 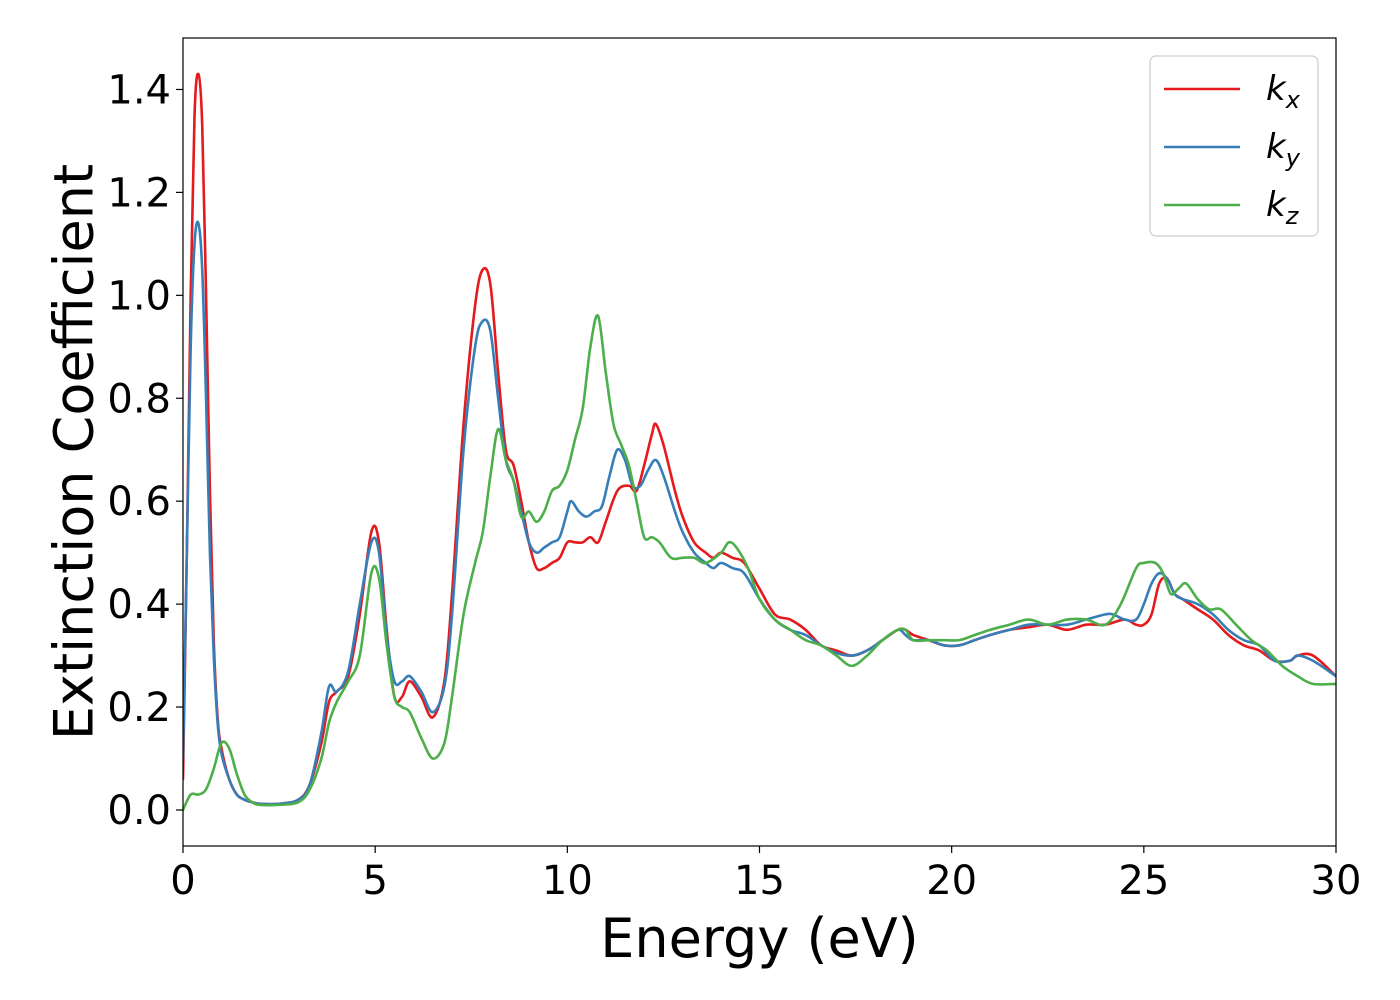 I want to click on y-tick-label: 0.6, so click(x=139, y=502).